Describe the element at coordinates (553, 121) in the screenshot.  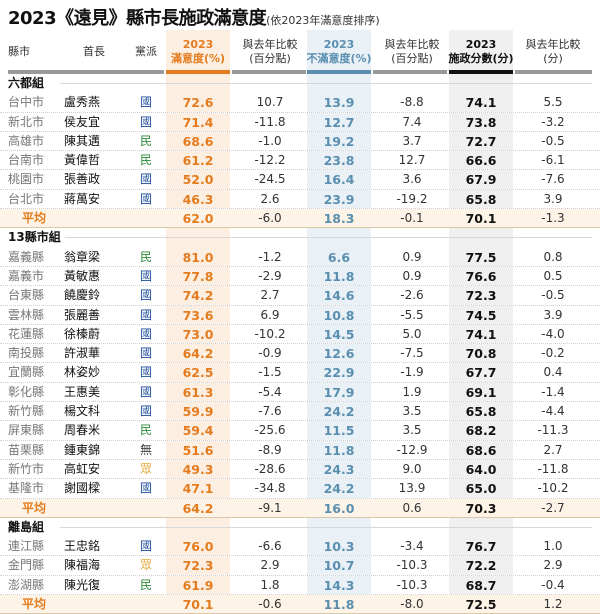
I see `score-delta-value: -3.2` at that location.